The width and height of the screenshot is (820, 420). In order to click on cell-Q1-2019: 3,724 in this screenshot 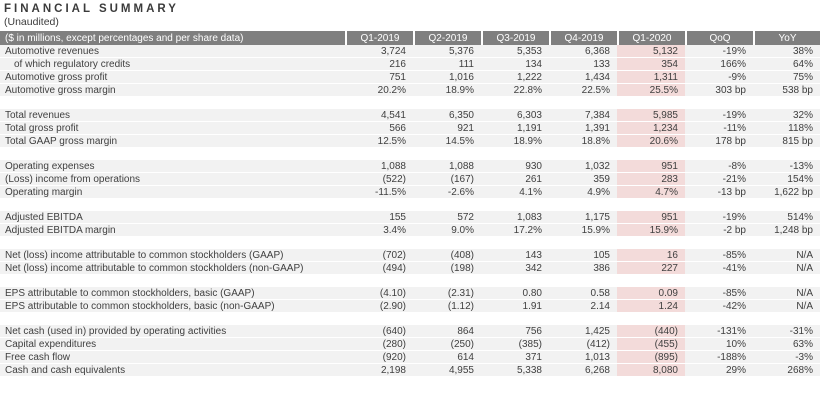, I will do `click(379, 51)`.